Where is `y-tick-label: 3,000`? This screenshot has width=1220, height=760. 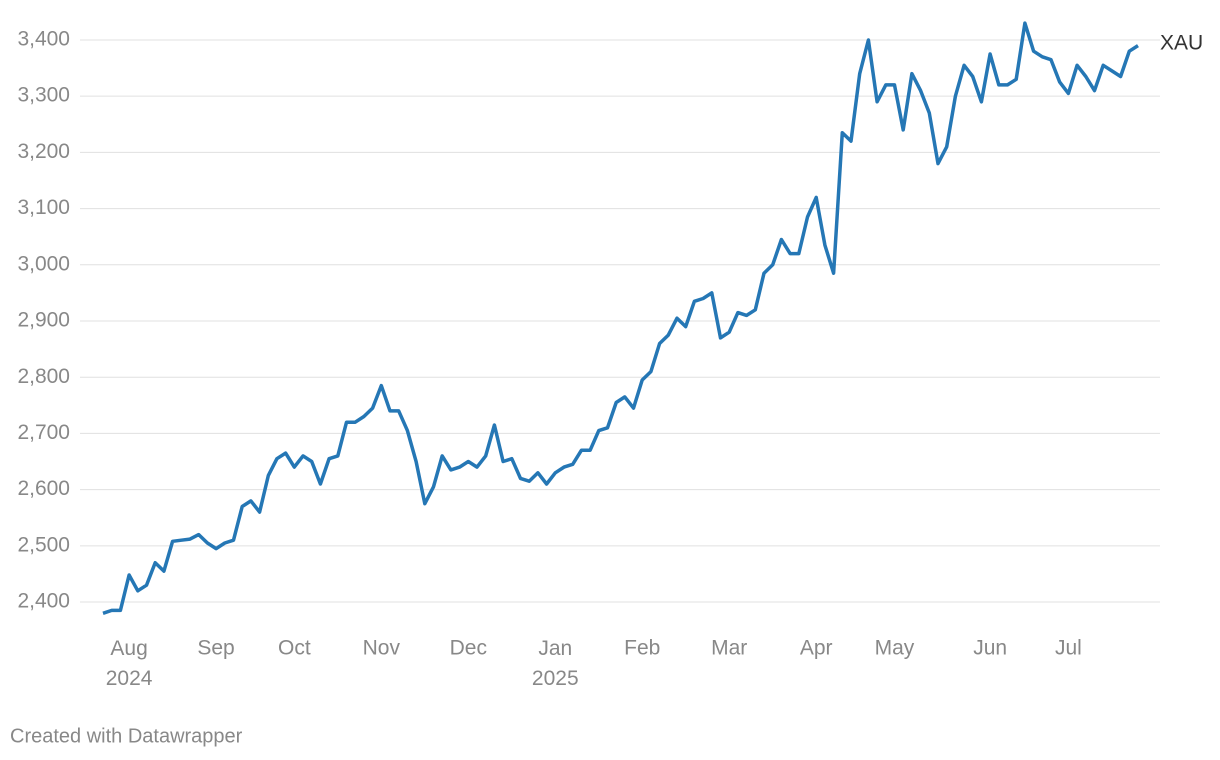
y-tick-label: 3,000 is located at coordinates (43, 263).